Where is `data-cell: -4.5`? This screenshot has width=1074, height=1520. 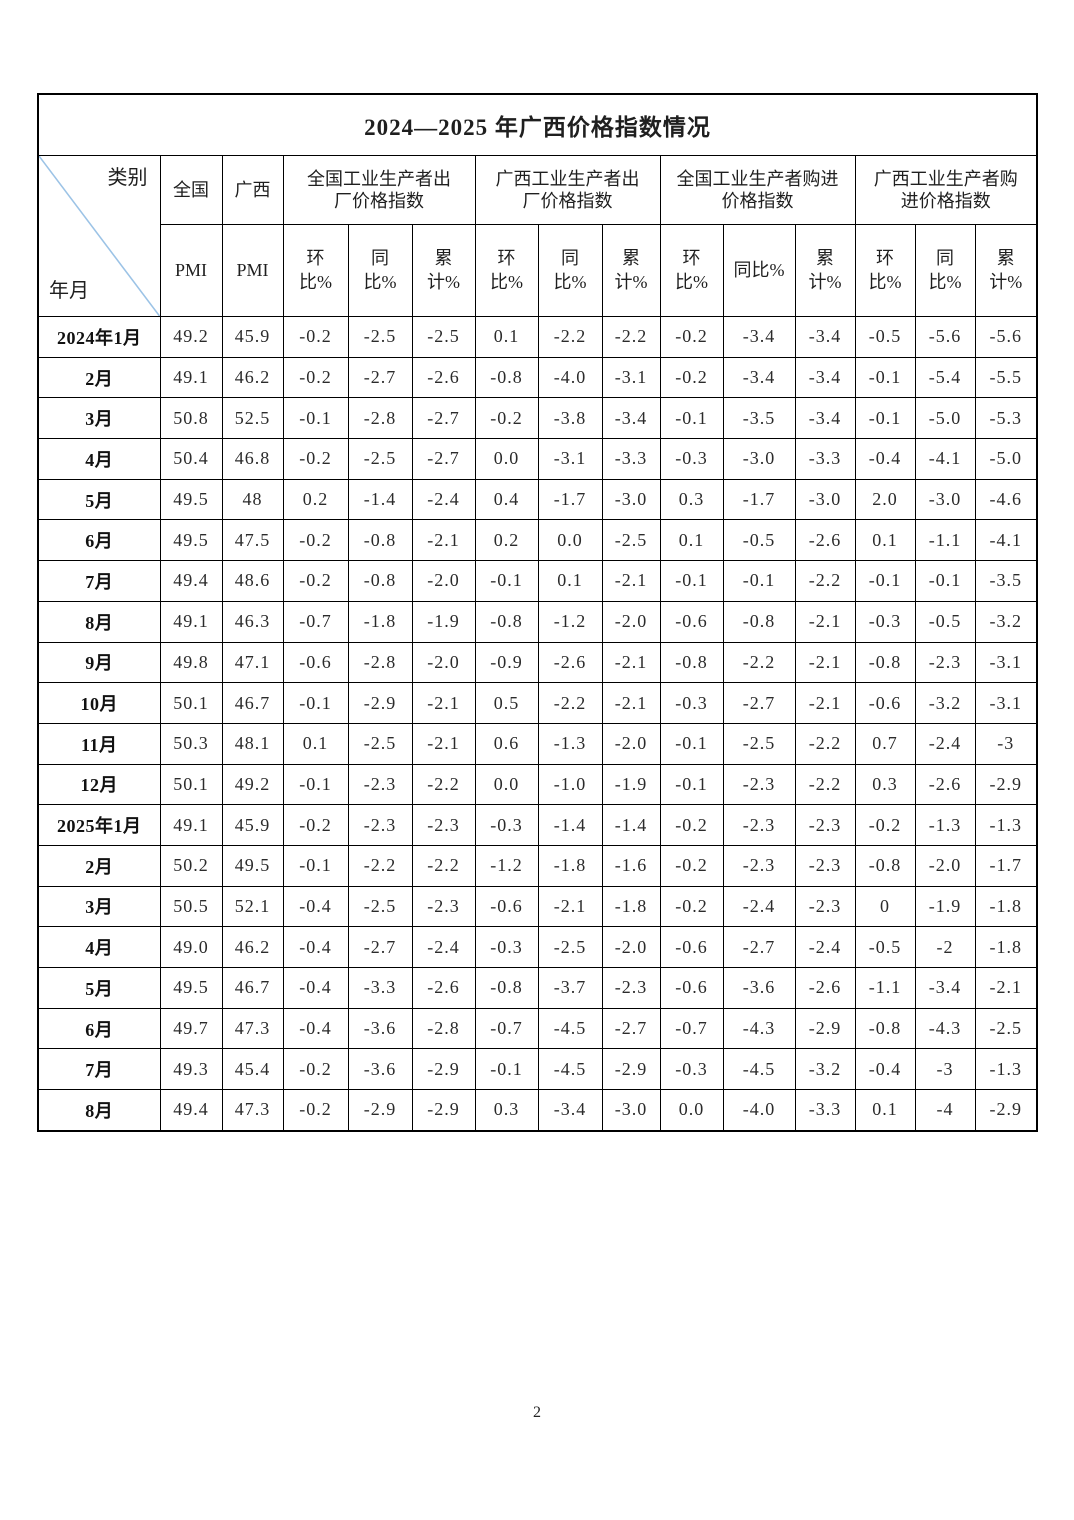 data-cell: -4.5 is located at coordinates (759, 1069).